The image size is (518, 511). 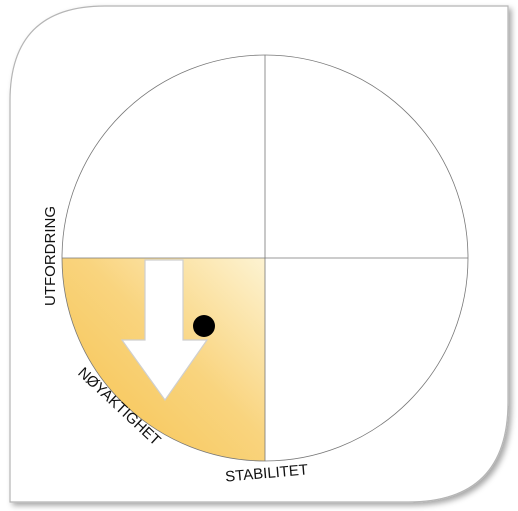 What do you see at coordinates (204, 326) in the screenshot?
I see `position-dot` at bounding box center [204, 326].